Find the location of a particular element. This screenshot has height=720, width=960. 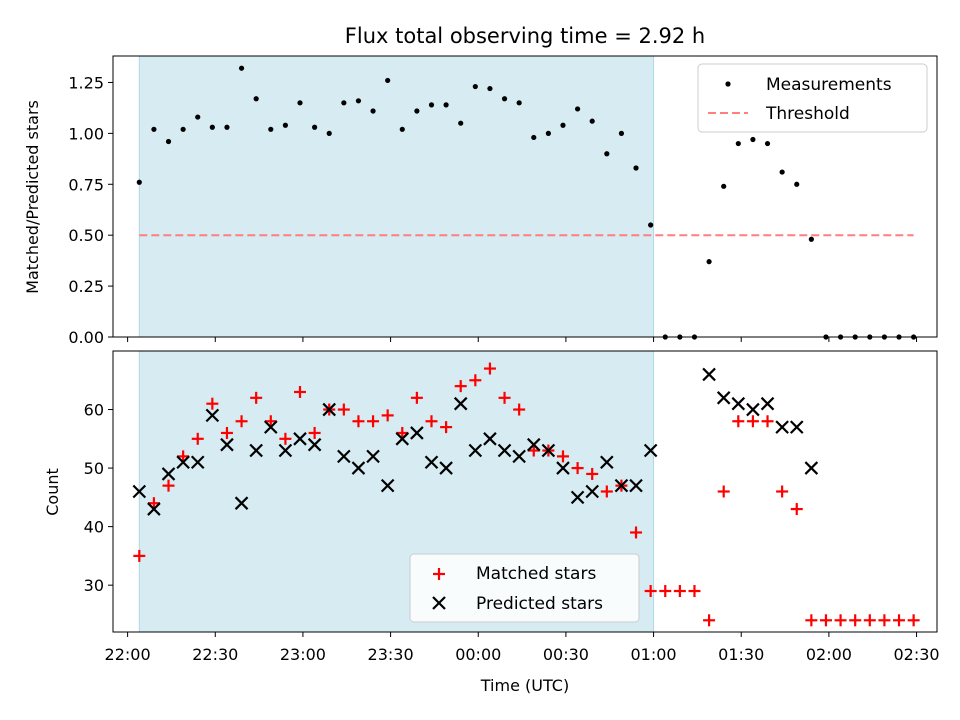

y-tick-label: 40 is located at coordinates (94, 527).